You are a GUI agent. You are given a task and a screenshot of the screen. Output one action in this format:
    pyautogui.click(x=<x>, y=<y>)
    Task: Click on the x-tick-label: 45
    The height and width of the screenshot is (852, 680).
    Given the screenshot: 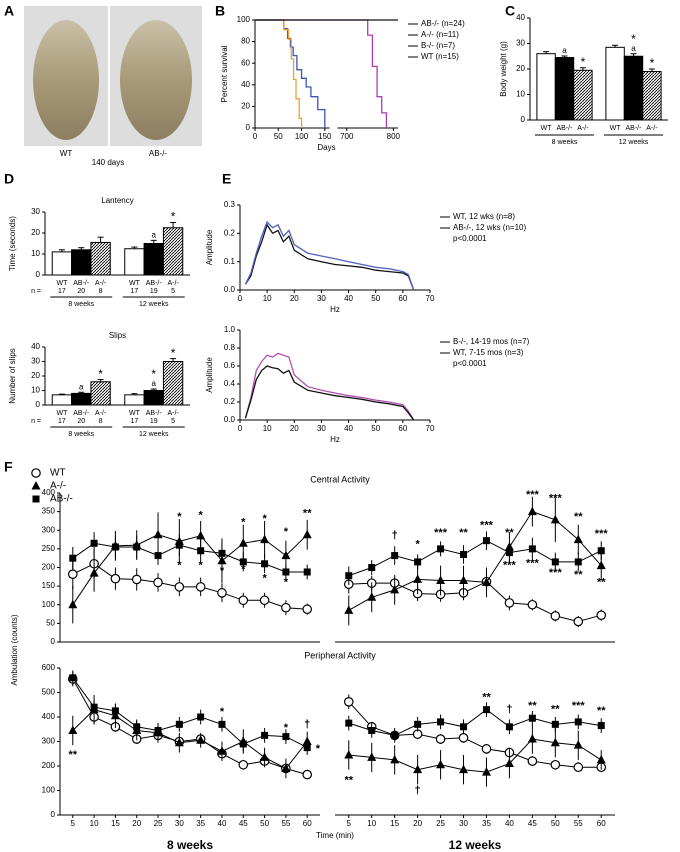 What is the action you would take?
    pyautogui.click(x=532, y=823)
    